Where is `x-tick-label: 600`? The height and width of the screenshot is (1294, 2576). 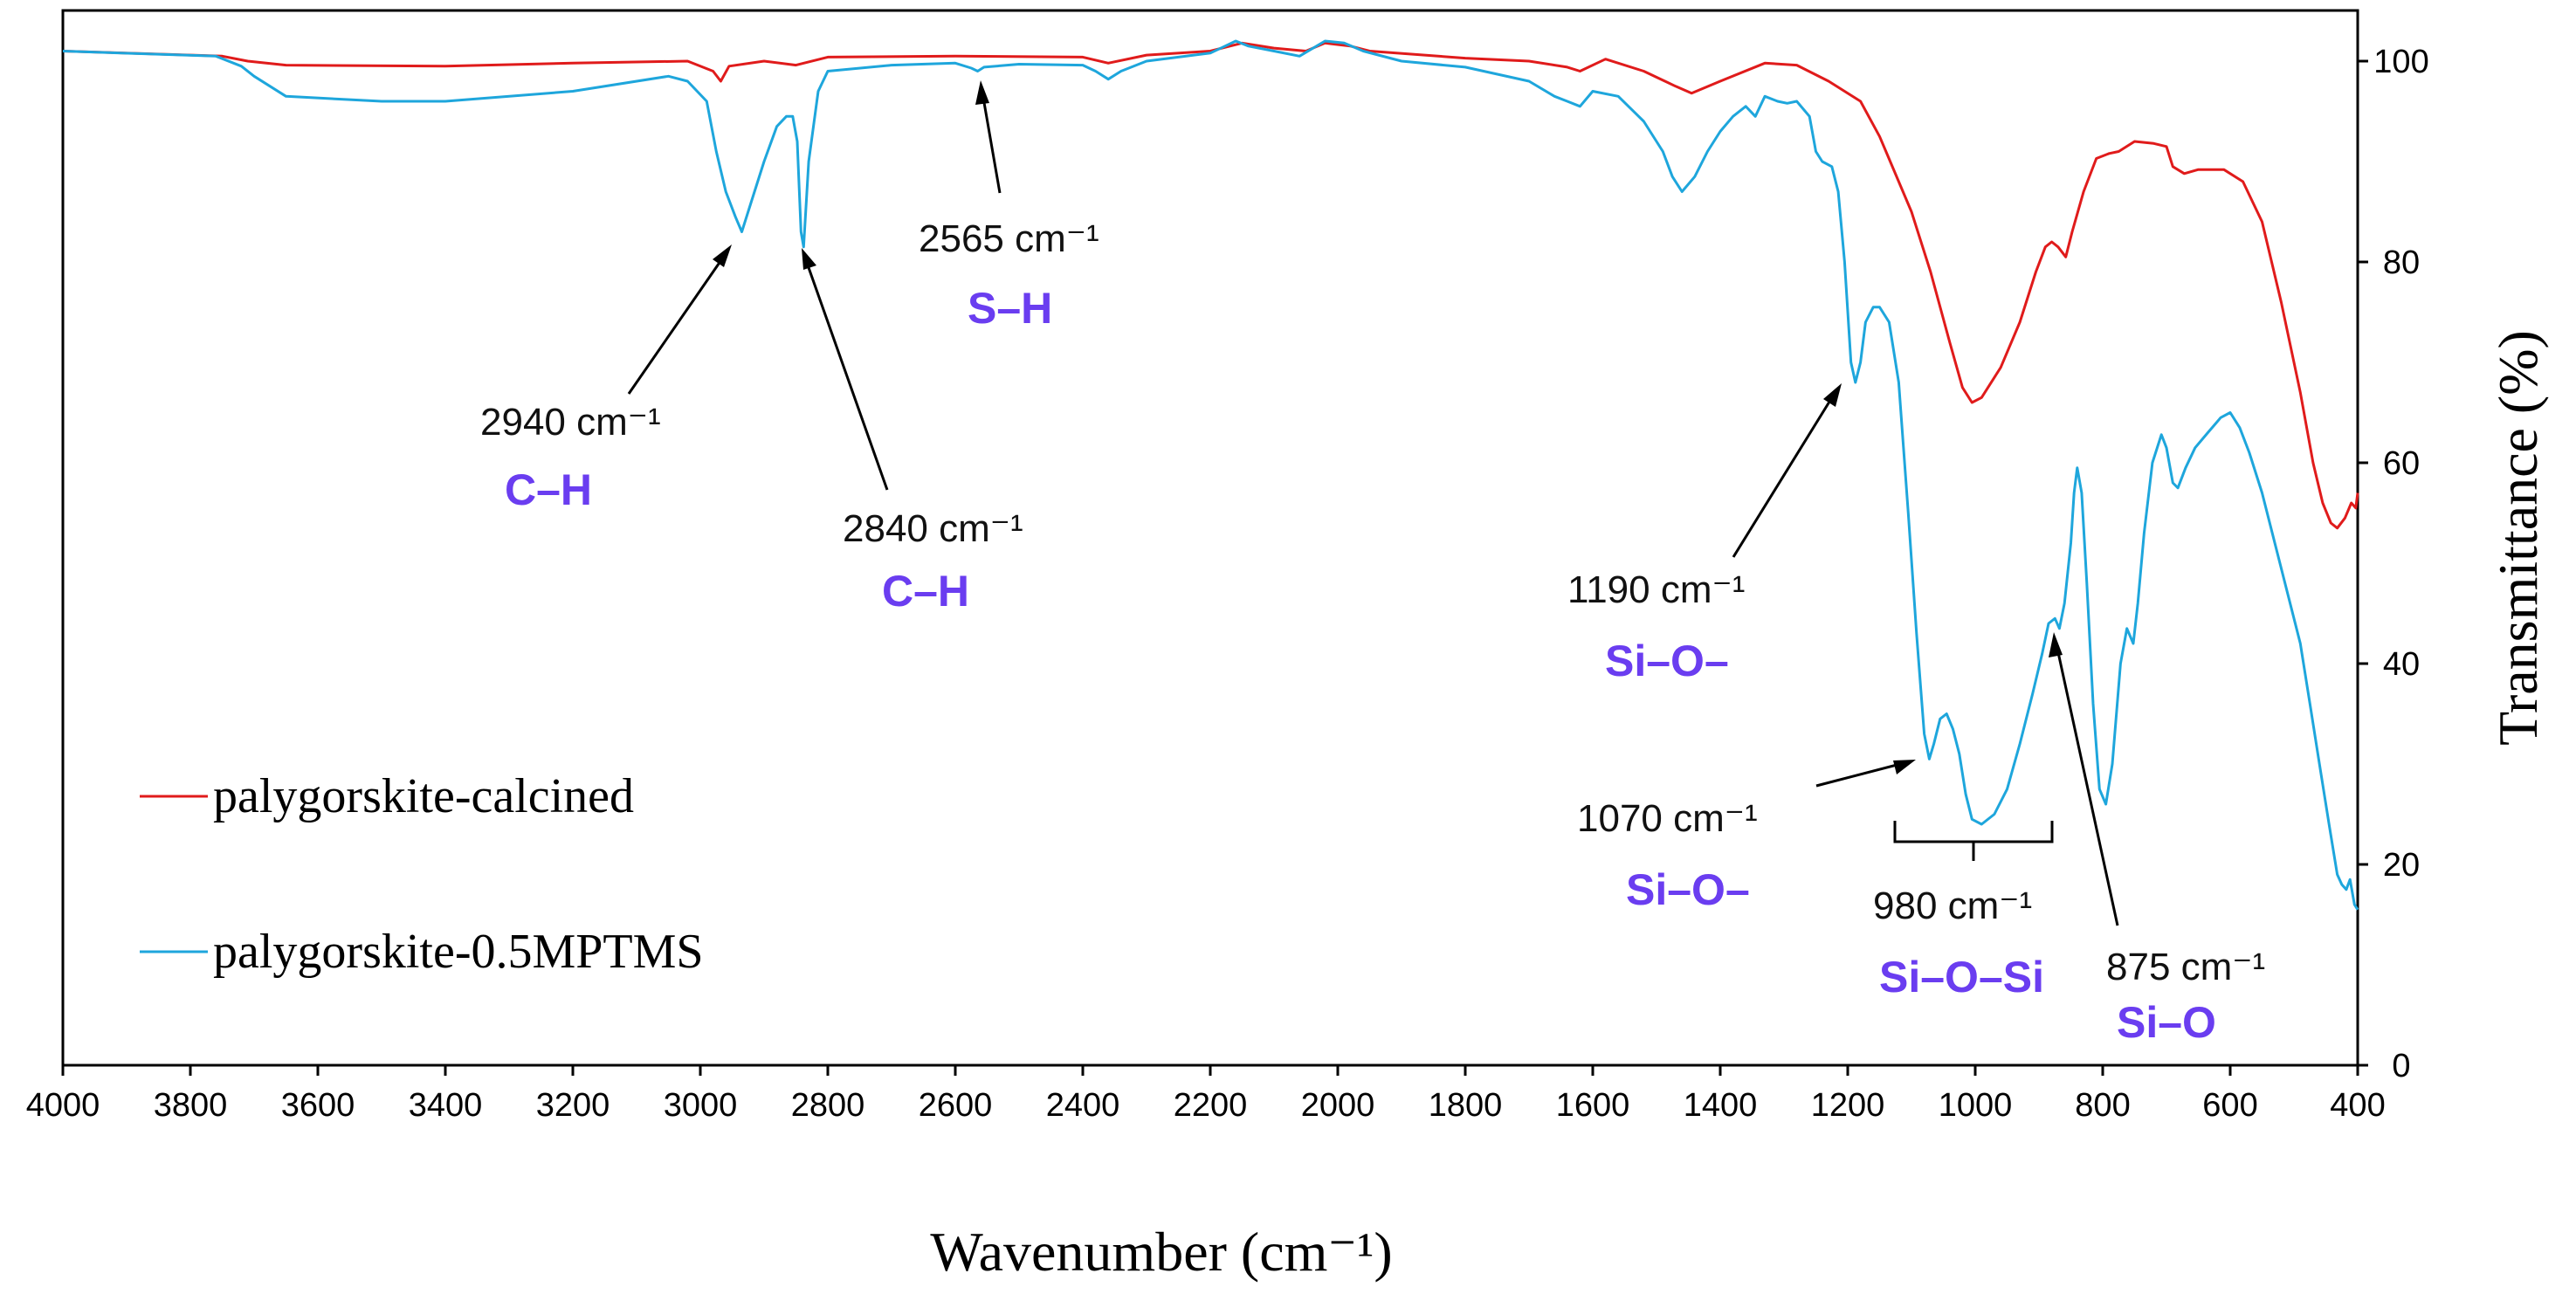 x-tick-label: 600 is located at coordinates (2229, 1106).